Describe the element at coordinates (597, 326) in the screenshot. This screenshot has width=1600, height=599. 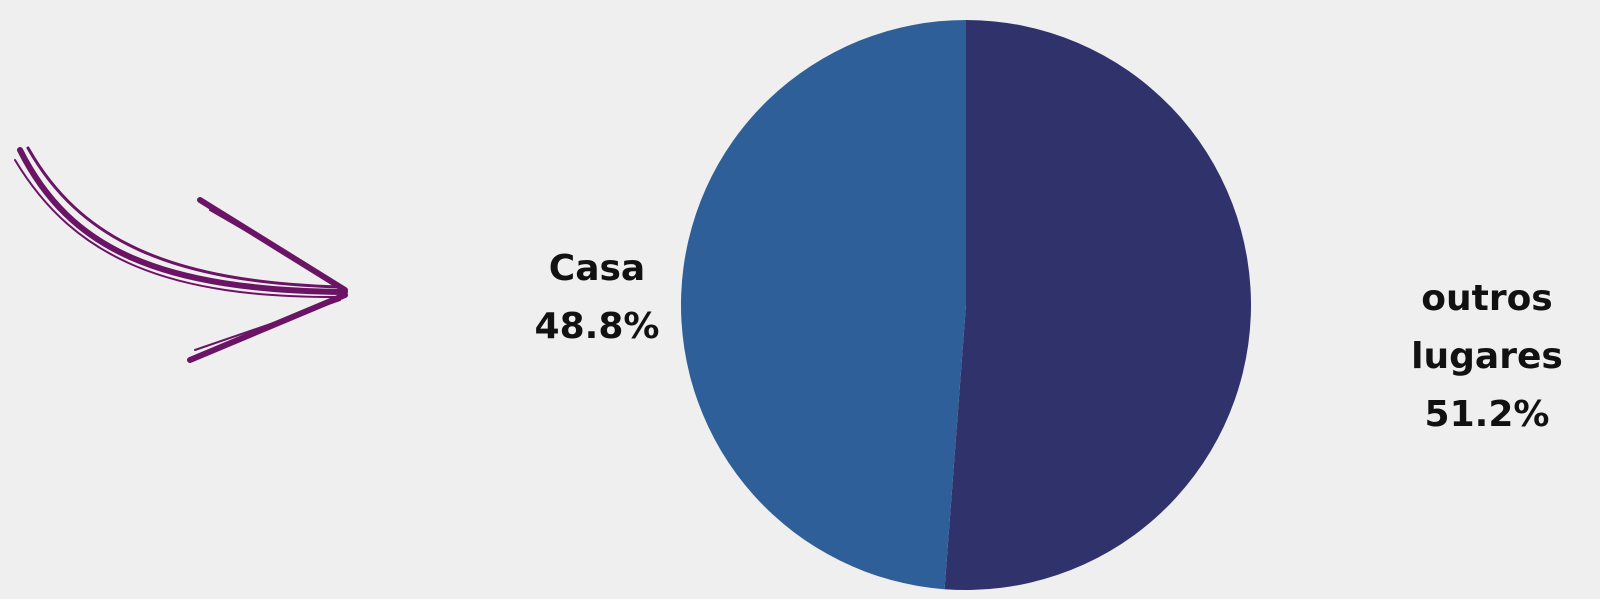
I see `value-label: 48.8%` at that location.